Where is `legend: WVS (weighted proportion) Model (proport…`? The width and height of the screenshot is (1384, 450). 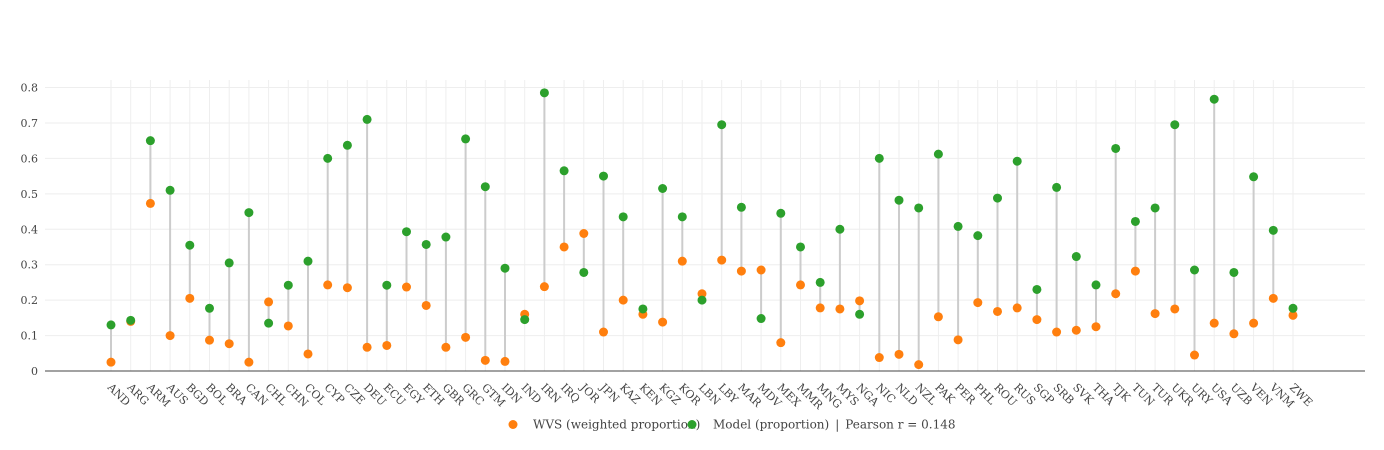 legend: WVS (weighted proportion) Model (proport… is located at coordinates (732, 425).